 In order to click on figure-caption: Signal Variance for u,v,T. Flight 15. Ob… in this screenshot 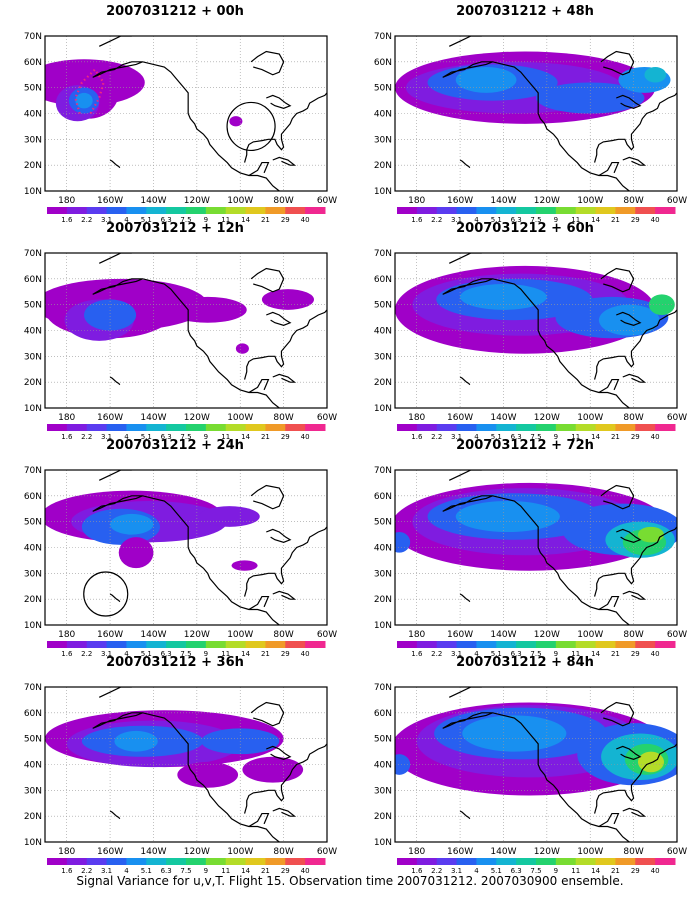, I will do `click(350, 881)`.